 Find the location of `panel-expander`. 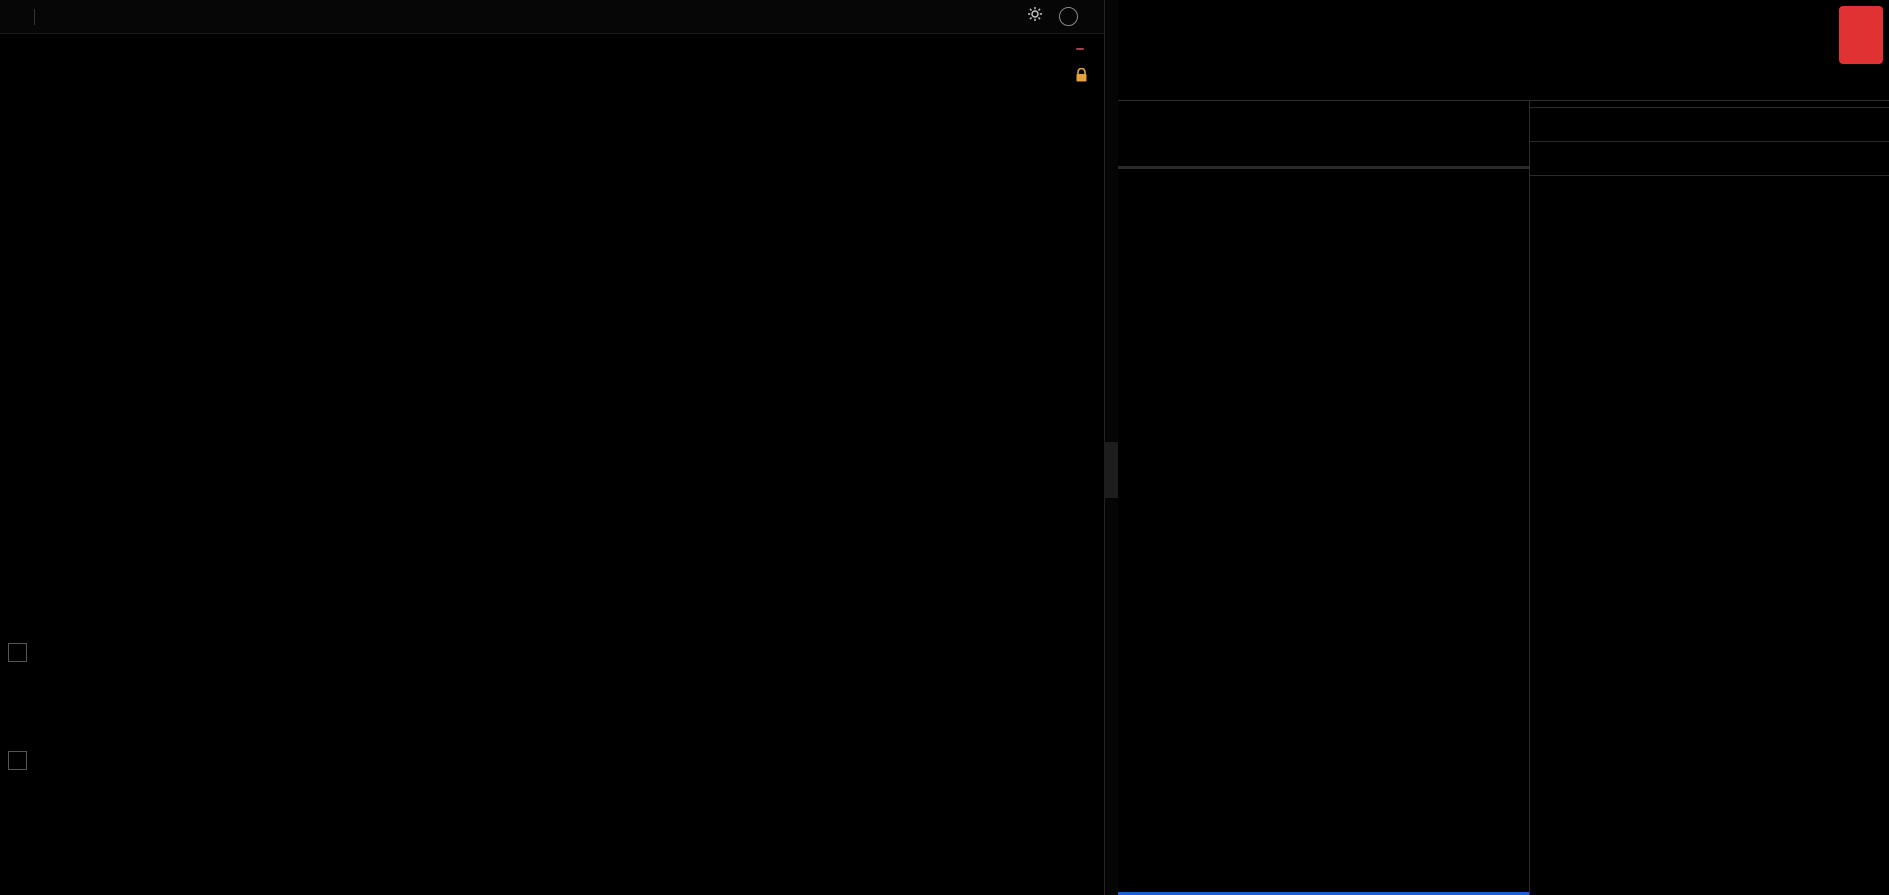

panel-expander is located at coordinates (1111, 470).